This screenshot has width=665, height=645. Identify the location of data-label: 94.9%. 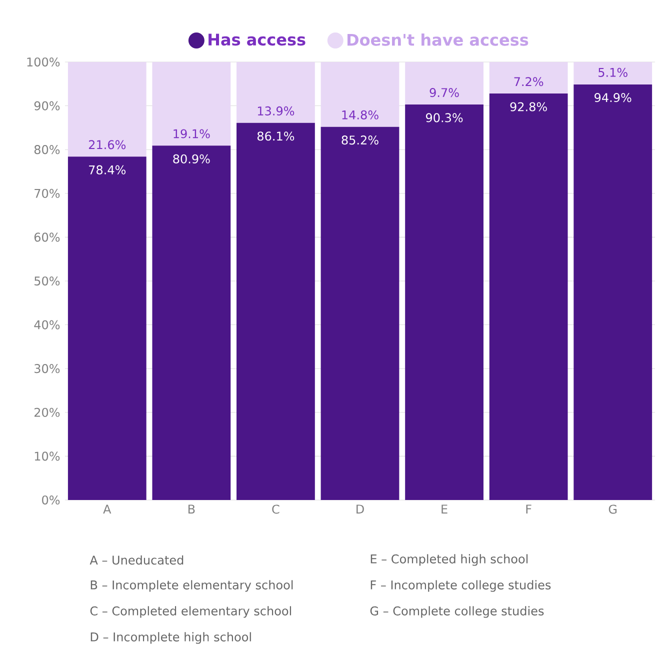
(613, 97).